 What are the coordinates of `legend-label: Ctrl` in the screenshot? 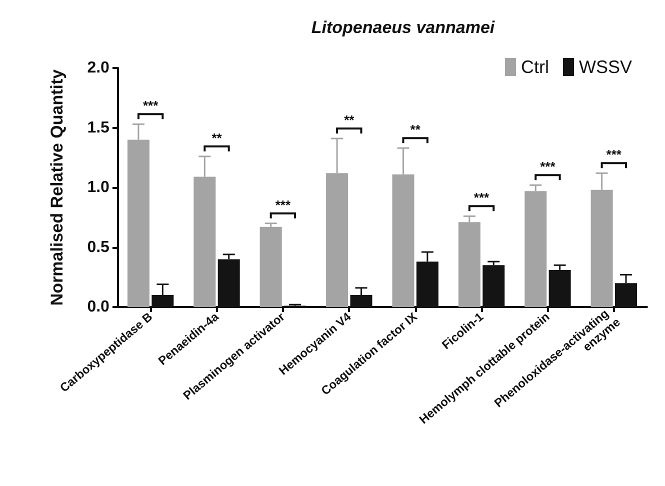 It's located at (535, 67).